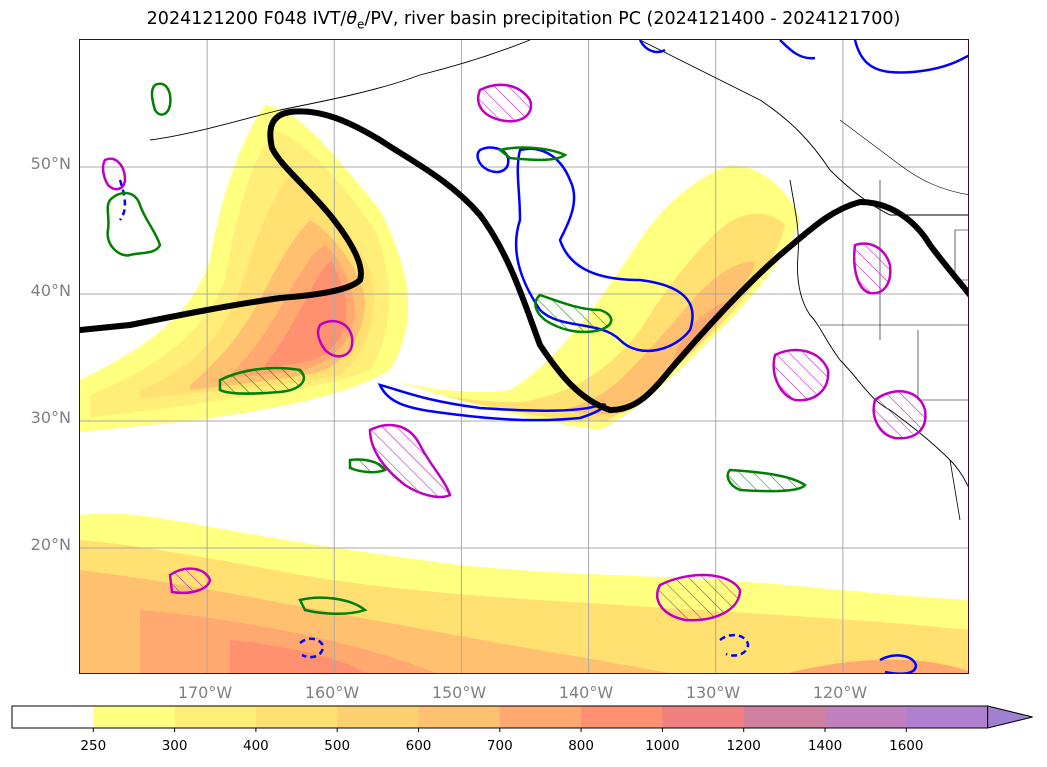  I want to click on lon-label-130w: 130°W, so click(713, 692).